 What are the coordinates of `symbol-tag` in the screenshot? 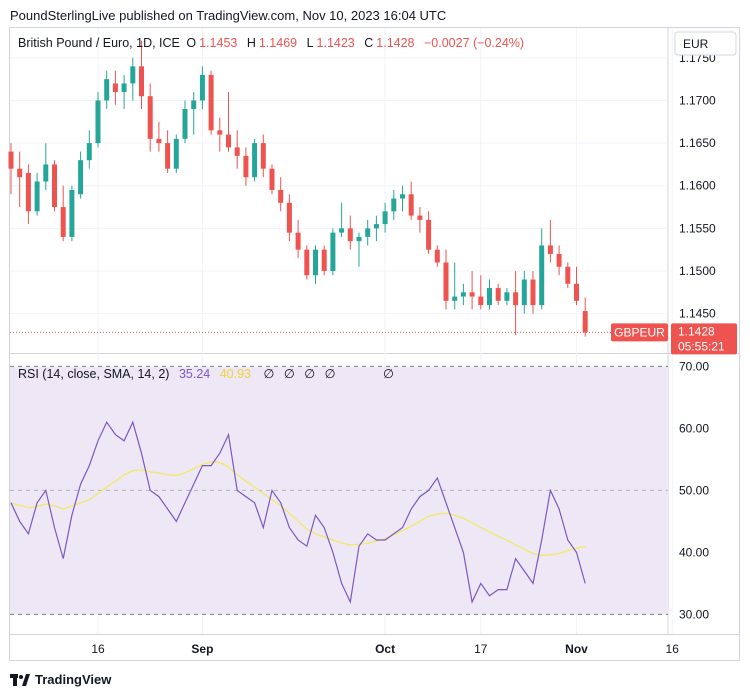 It's located at (639, 332).